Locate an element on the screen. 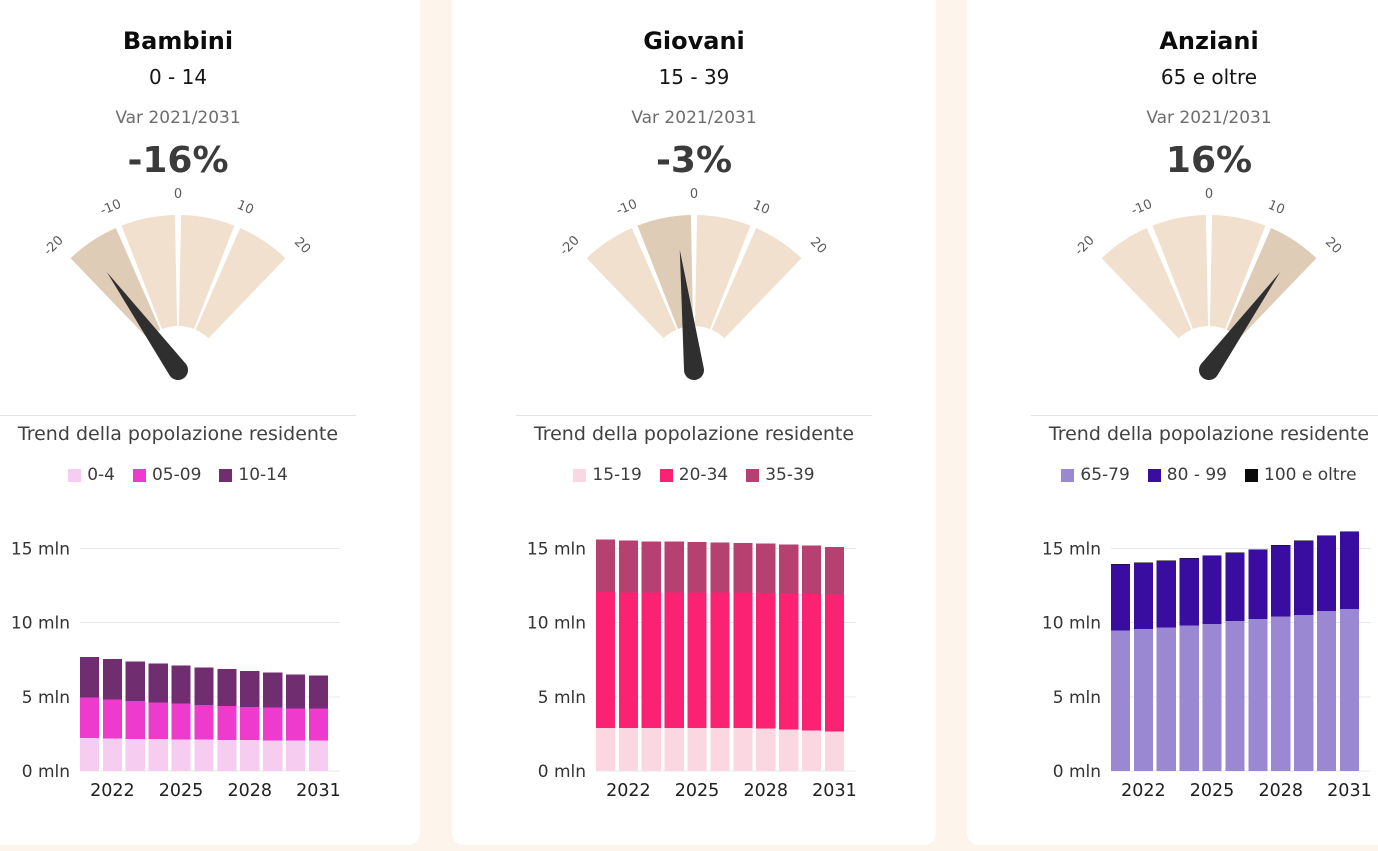 Image resolution: width=1378 pixels, height=851 pixels. x-axis-label: 2031 is located at coordinates (318, 791).